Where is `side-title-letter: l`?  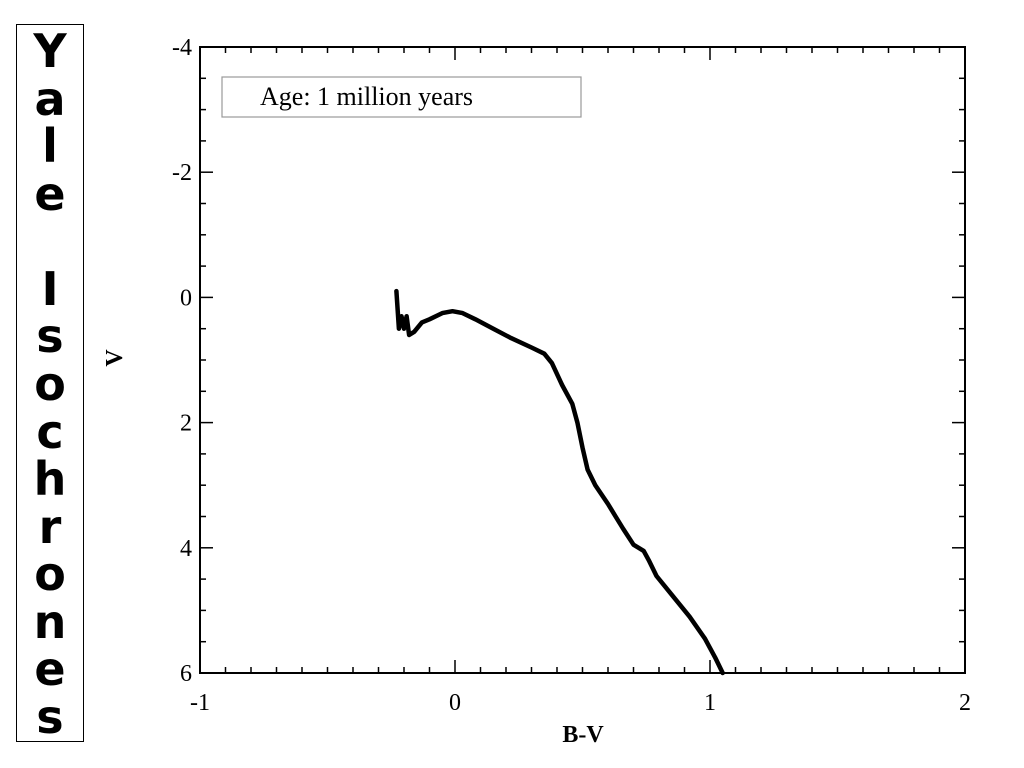 side-title-letter: l is located at coordinates (50, 146).